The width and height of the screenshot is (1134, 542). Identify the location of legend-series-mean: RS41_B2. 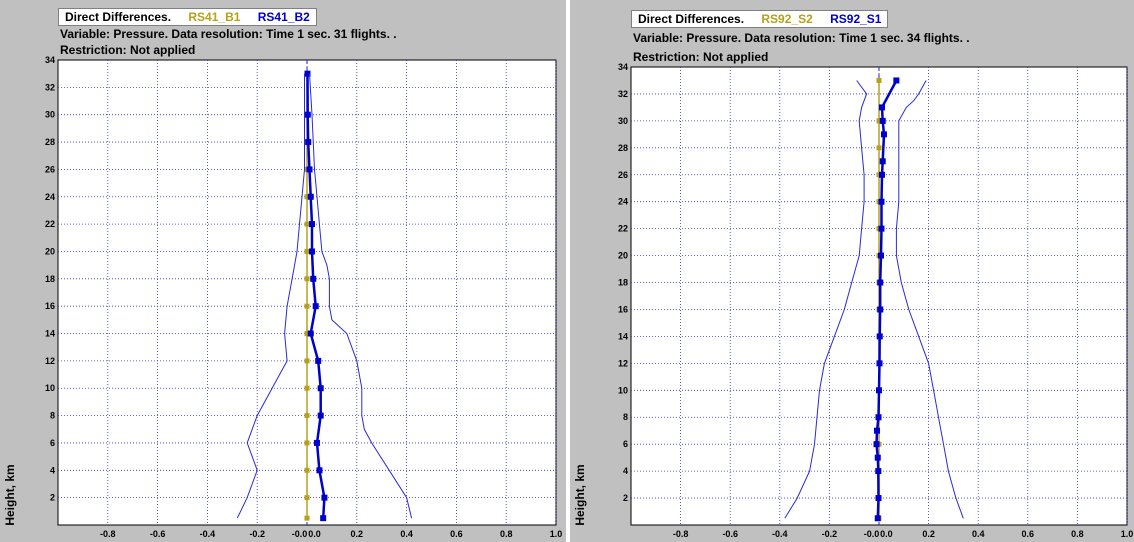
(283, 17).